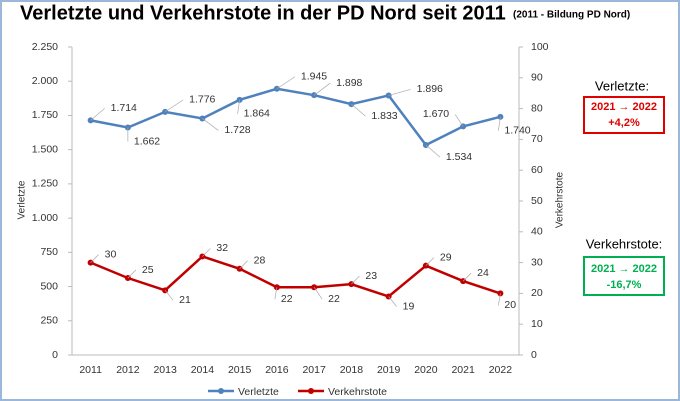 The height and width of the screenshot is (401, 680). Describe the element at coordinates (45, 218) in the screenshot. I see `y-tick-label: 1.000` at that location.